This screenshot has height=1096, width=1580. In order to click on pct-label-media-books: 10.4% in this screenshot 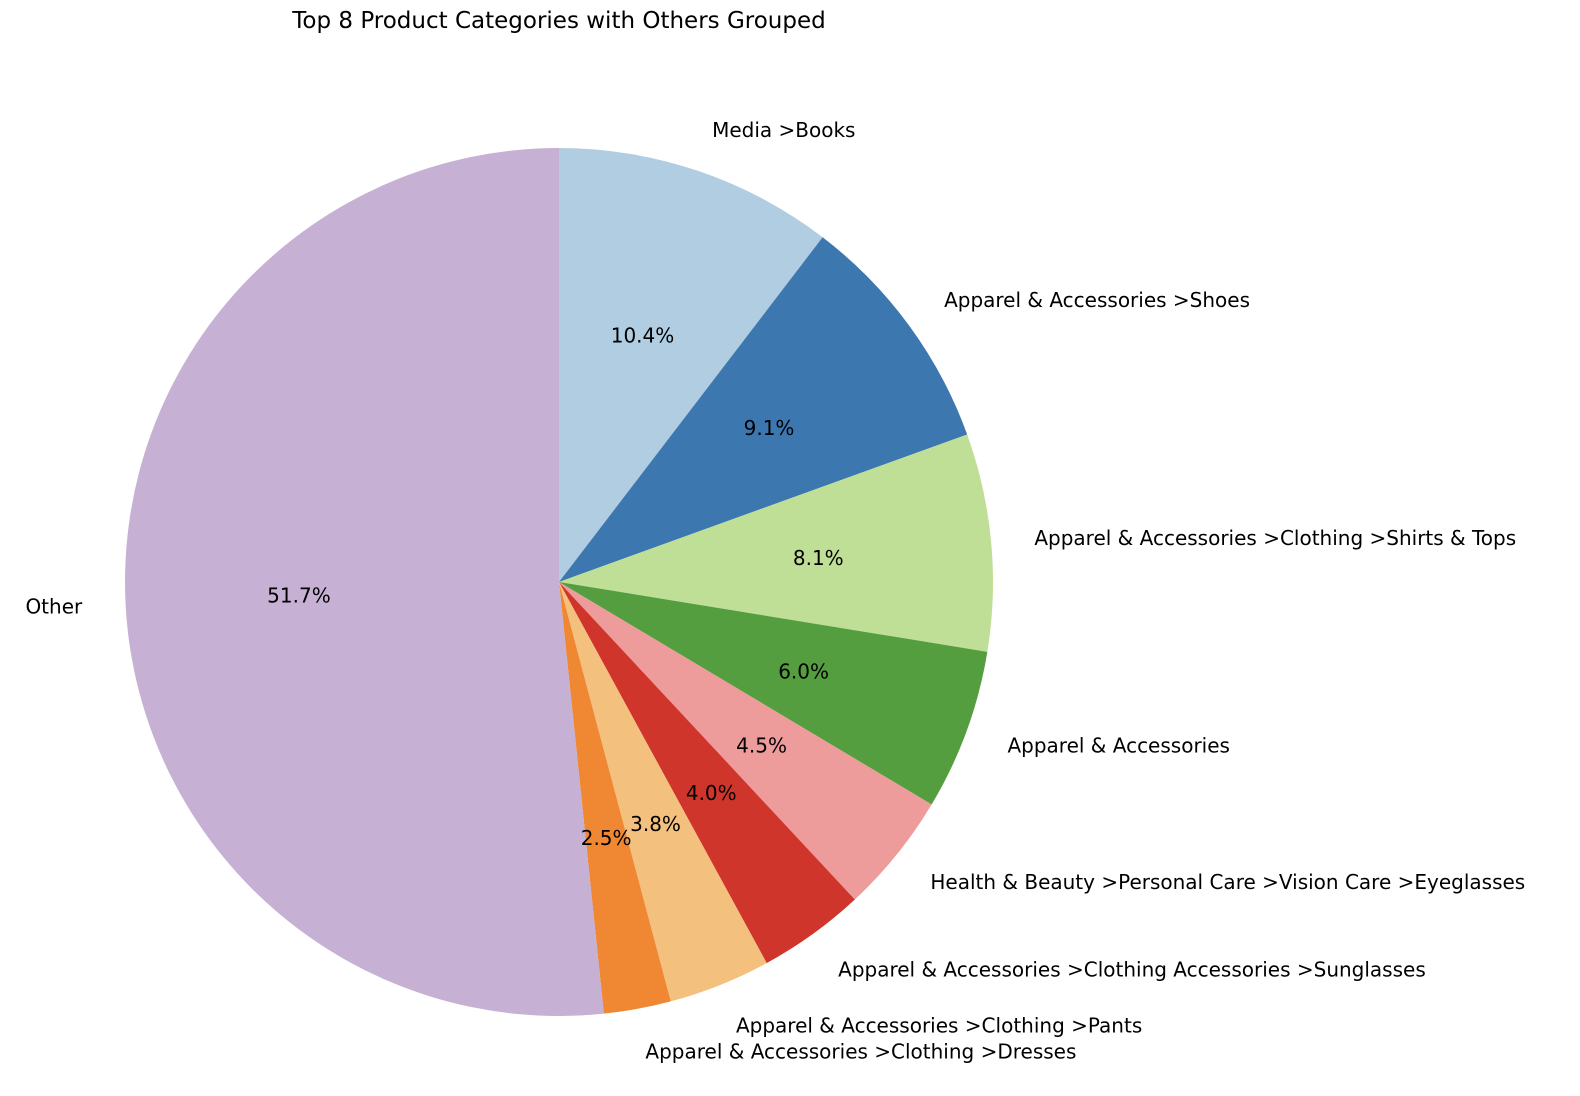, I will do `click(643, 335)`.